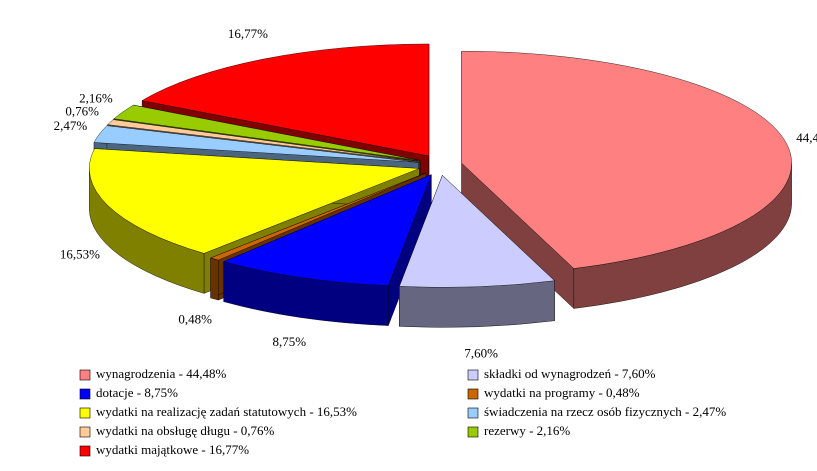 The image size is (817, 471). I want to click on legend-label: wydatki na obsługę długu - 0,76%, so click(185, 430).